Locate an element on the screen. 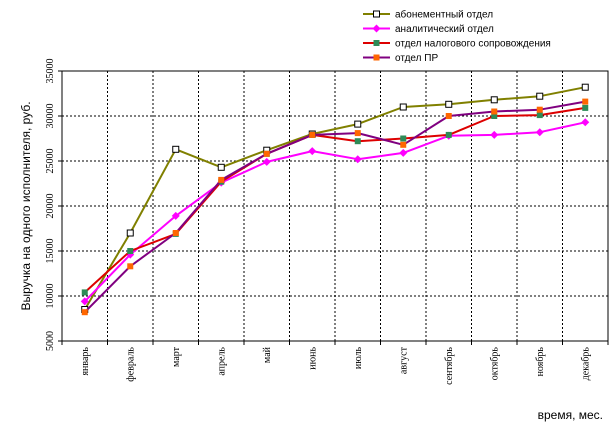 This screenshot has width=615, height=438. y-tick-label: 25000 is located at coordinates (50, 161).